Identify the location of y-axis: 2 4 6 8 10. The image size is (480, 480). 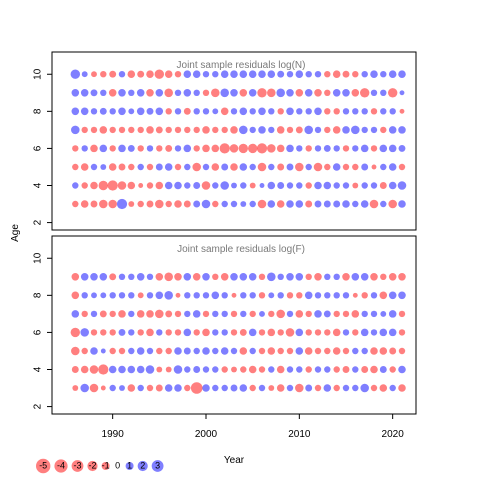
(42, 330).